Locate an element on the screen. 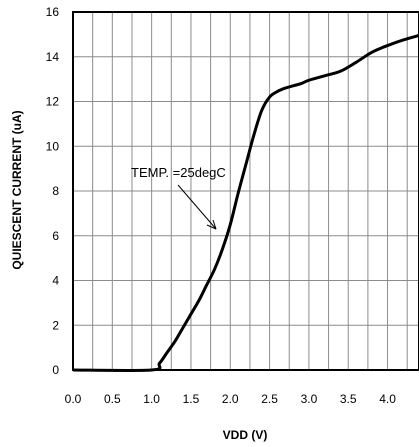 The height and width of the screenshot is (447, 419). y-tick-label: 6 is located at coordinates (55, 236).